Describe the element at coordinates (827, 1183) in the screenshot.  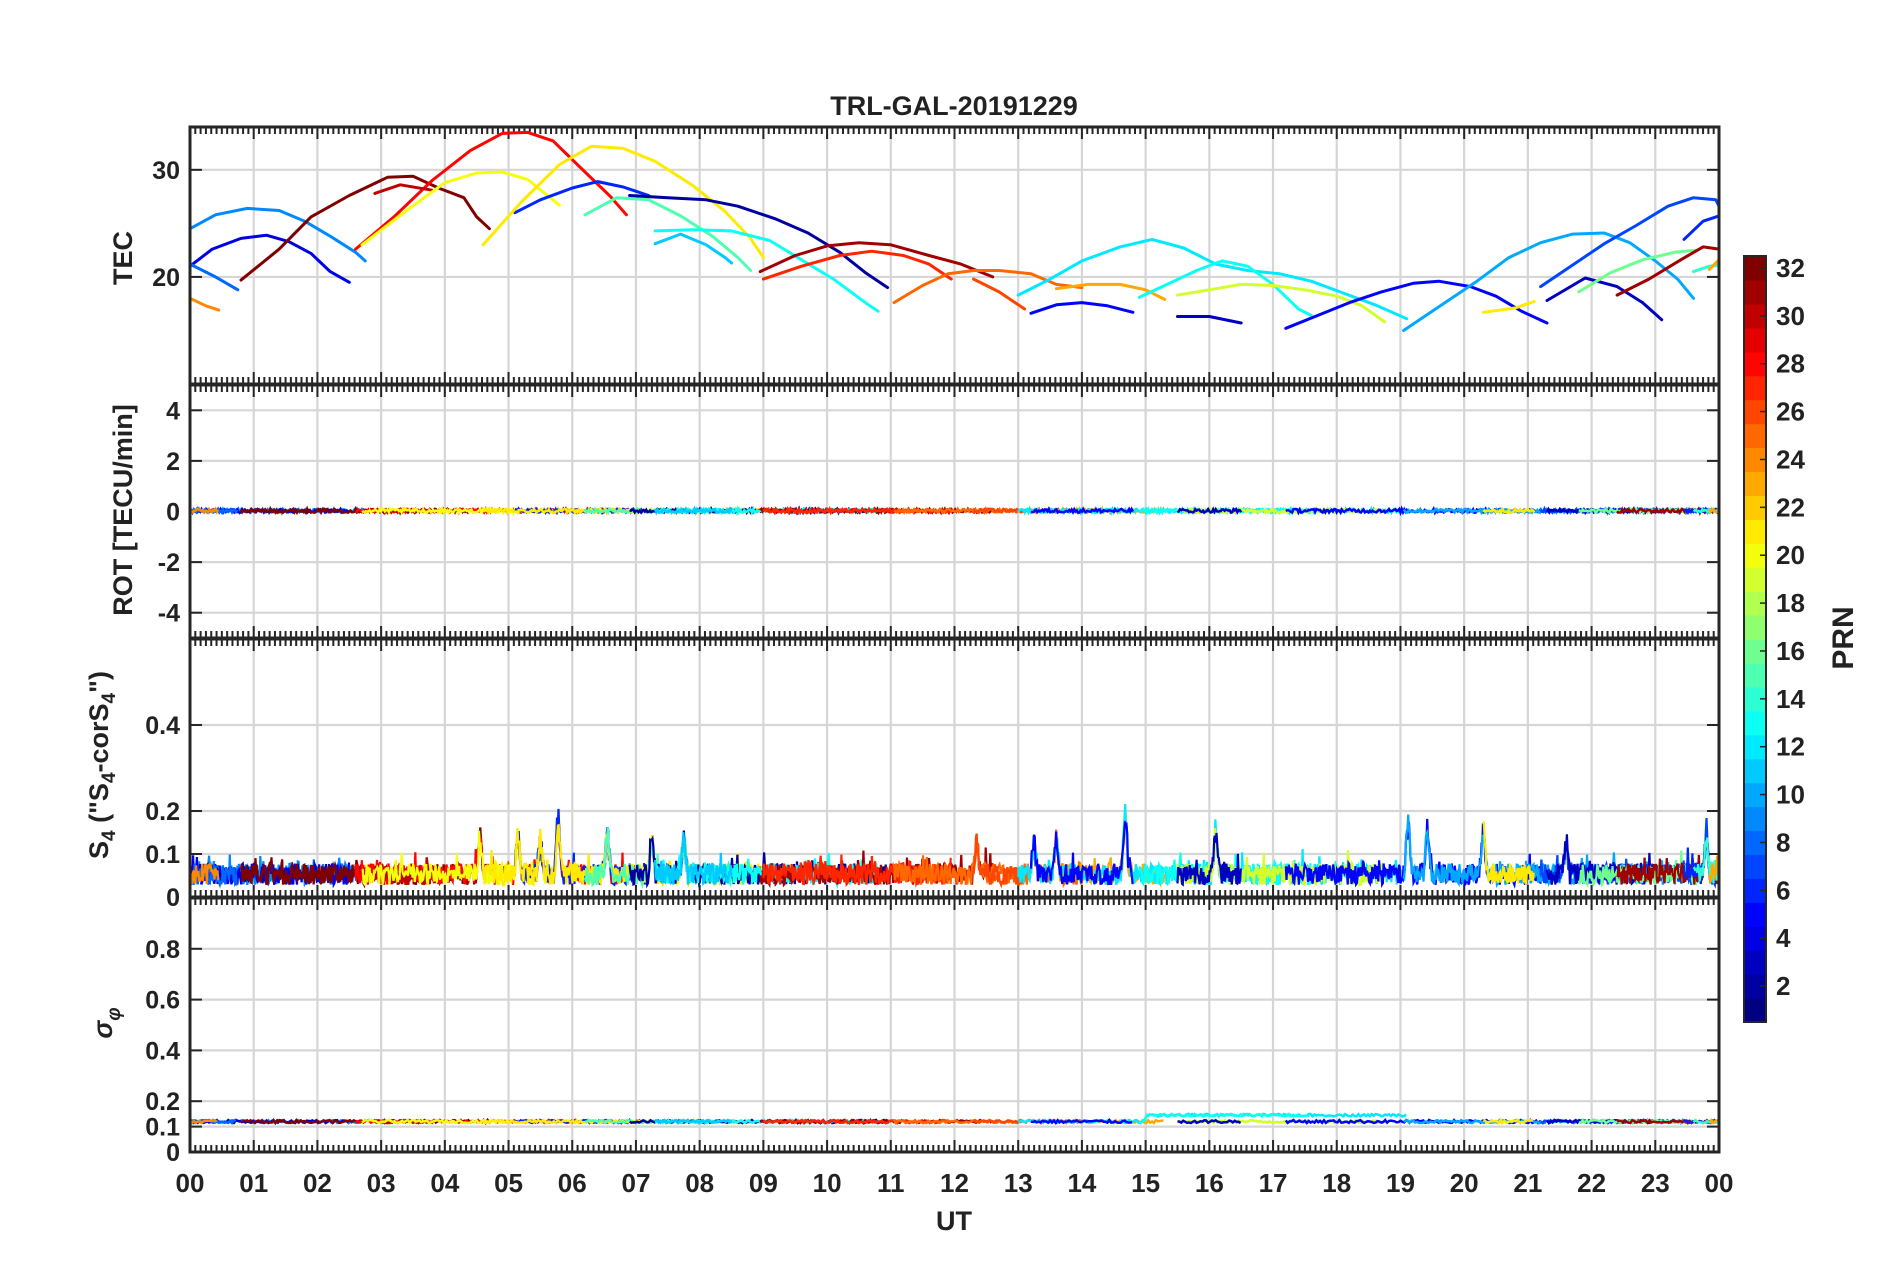
I see `x-tick-label: 10` at that location.